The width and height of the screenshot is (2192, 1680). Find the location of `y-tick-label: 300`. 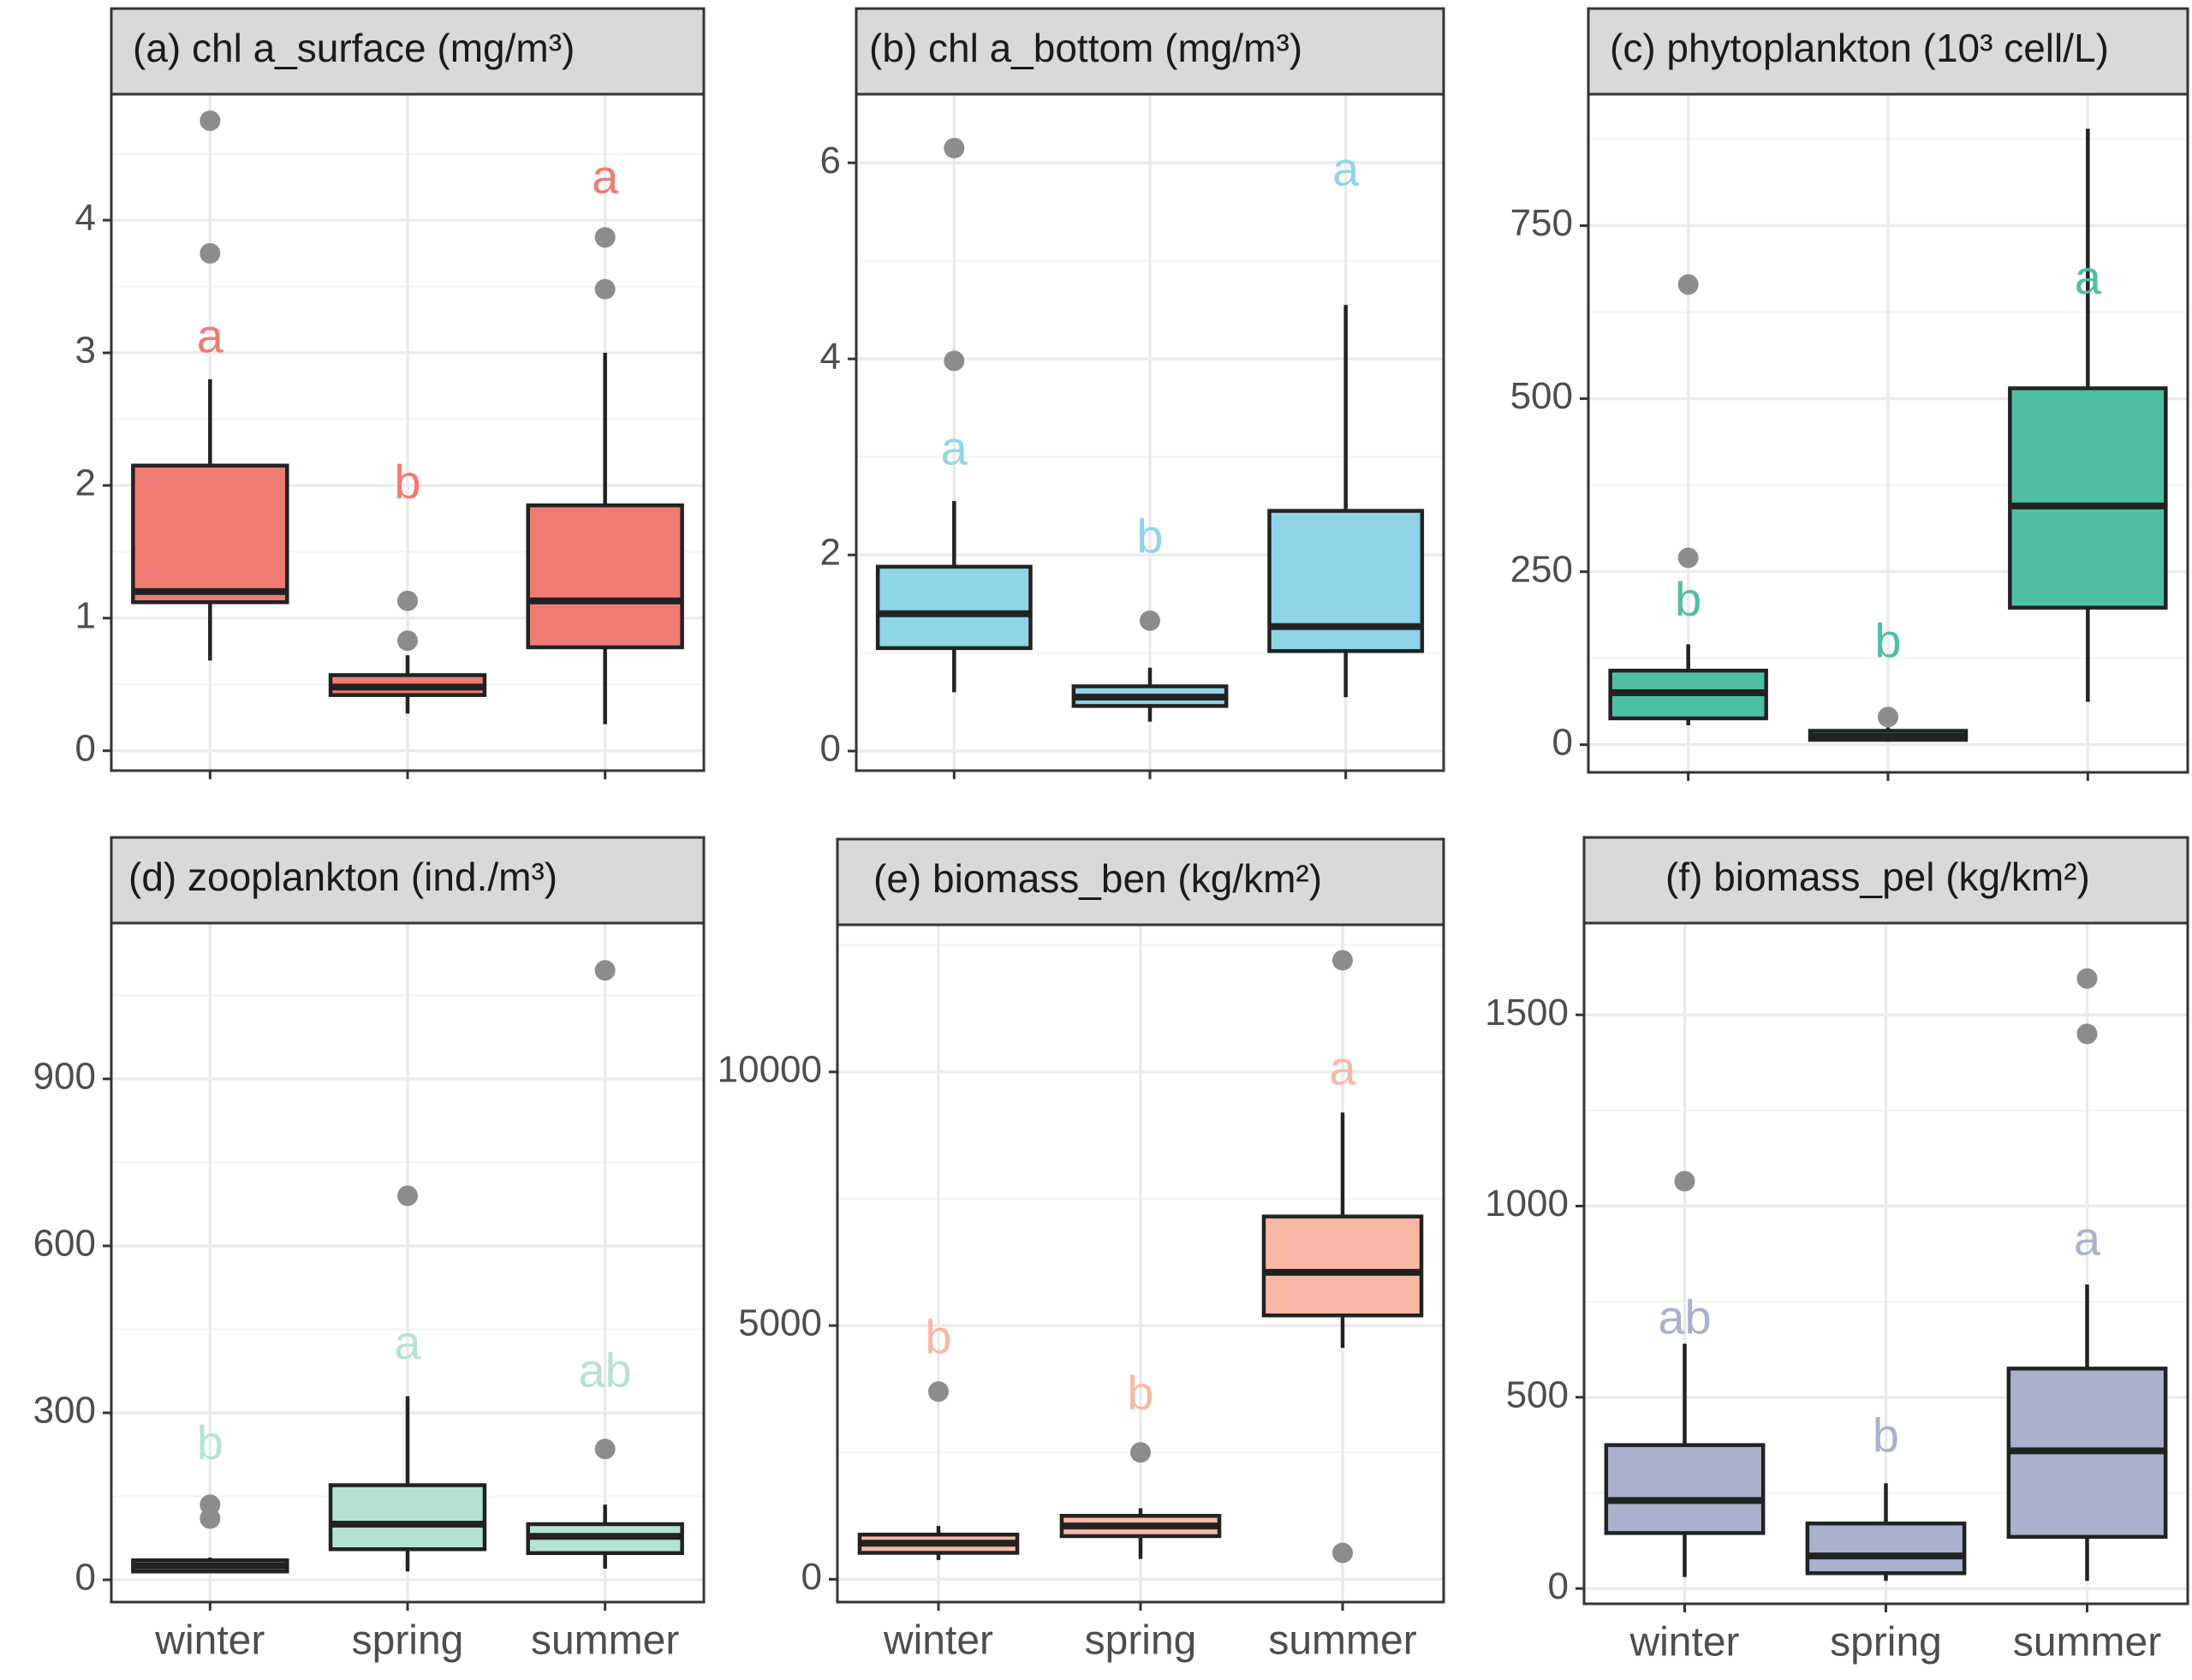

y-tick-label: 300 is located at coordinates (64, 1411).